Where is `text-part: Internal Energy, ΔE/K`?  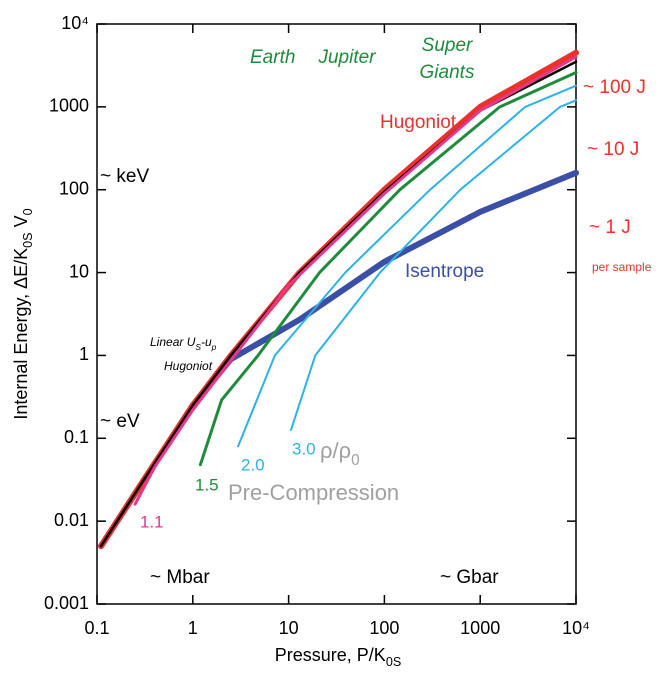 text-part: Internal Energy, ΔE/K is located at coordinates (21, 334).